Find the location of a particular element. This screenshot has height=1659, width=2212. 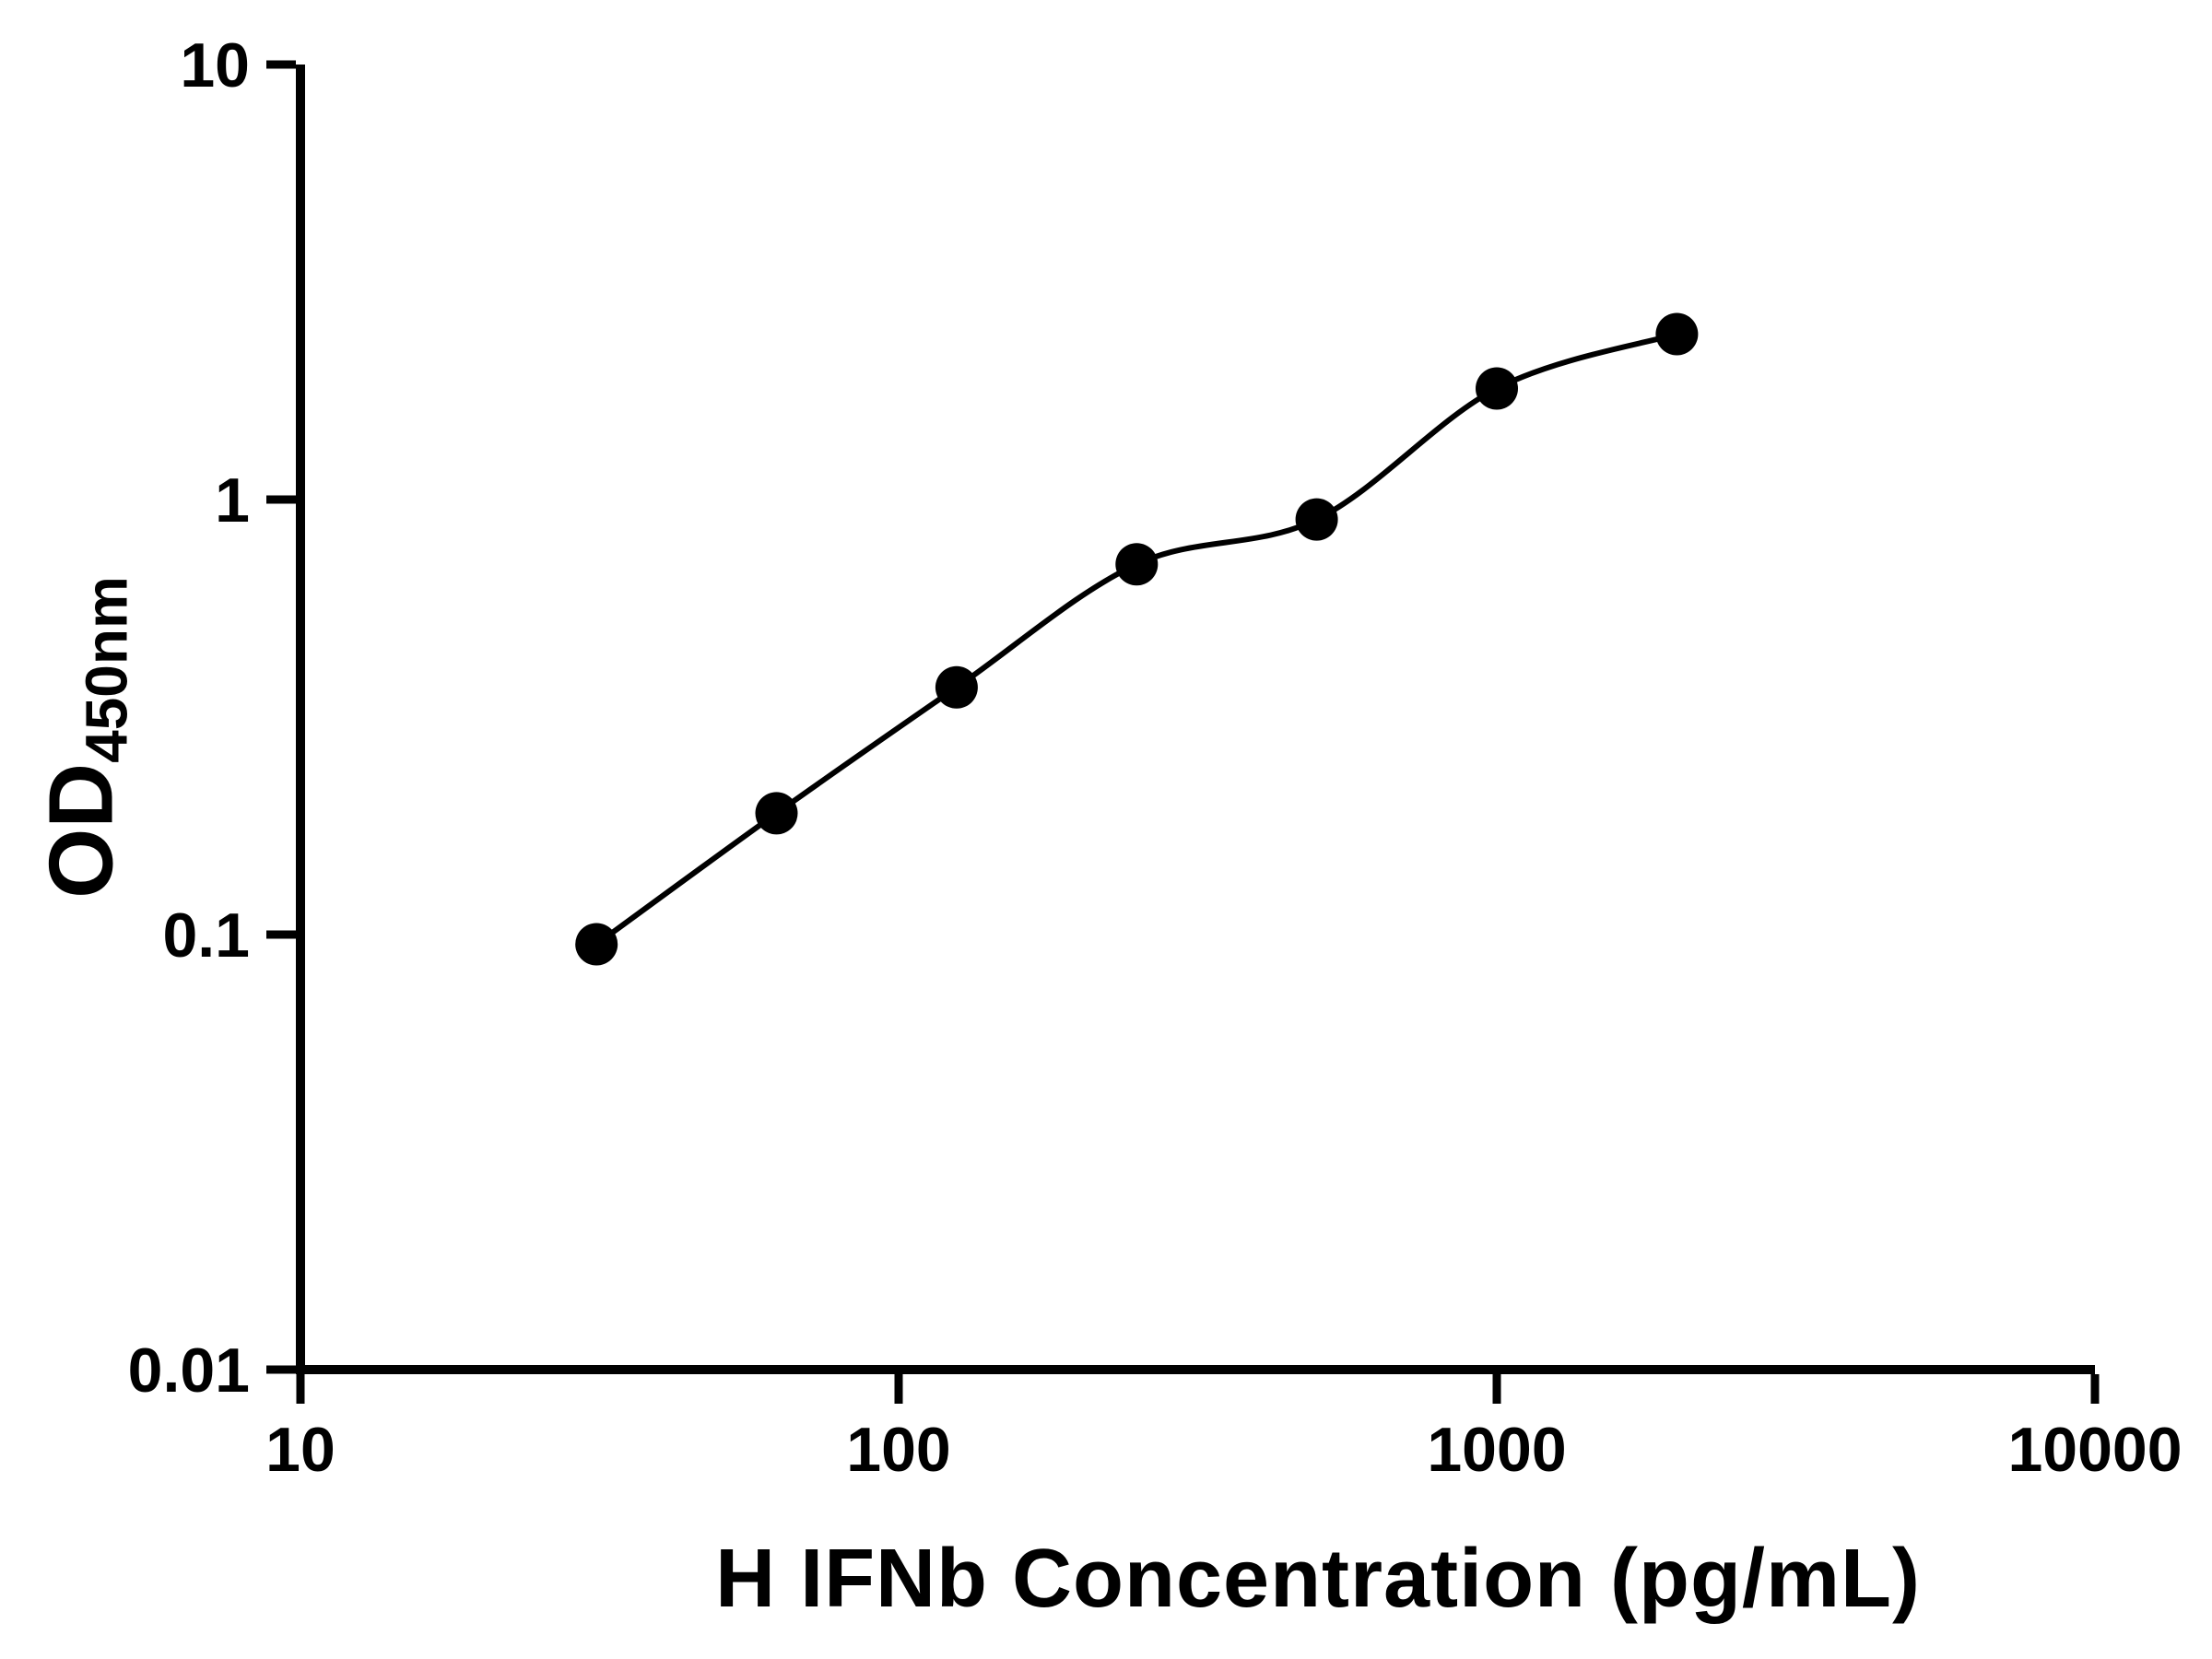

y-tick-label: 1 is located at coordinates (232, 500).